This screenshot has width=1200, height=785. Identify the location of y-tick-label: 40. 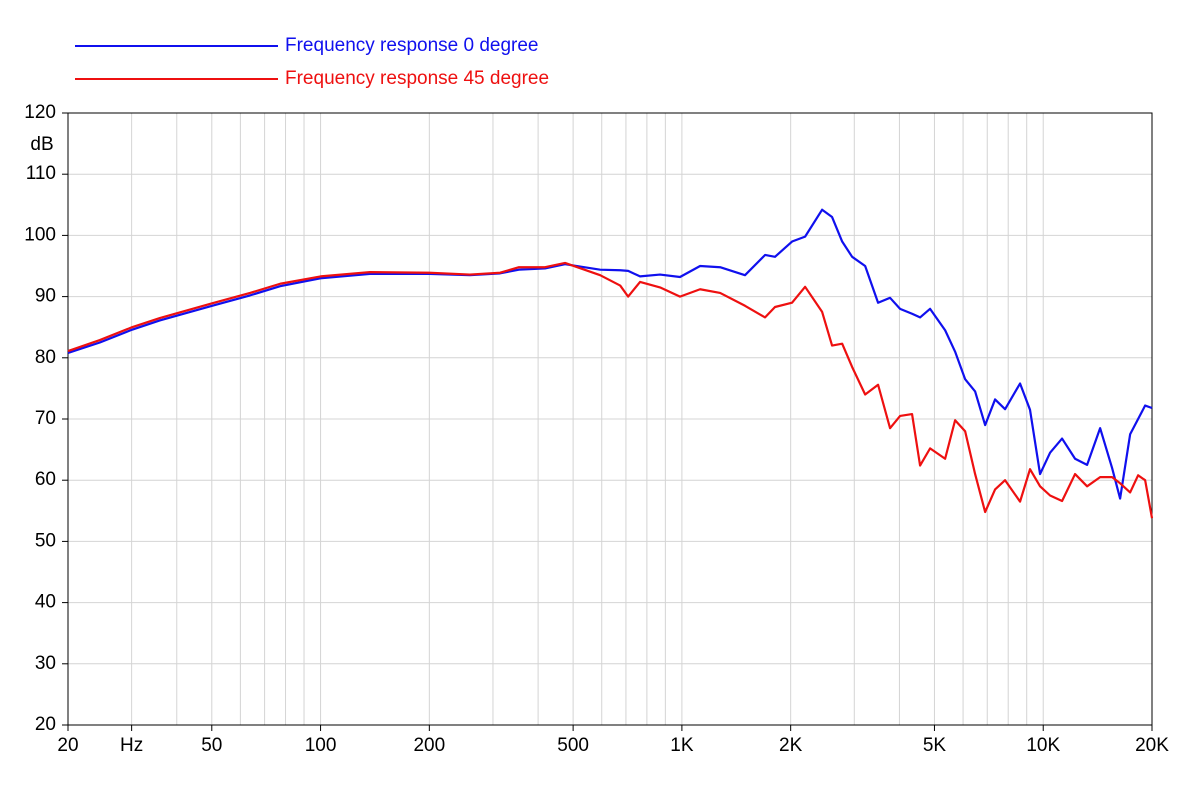
(45, 602).